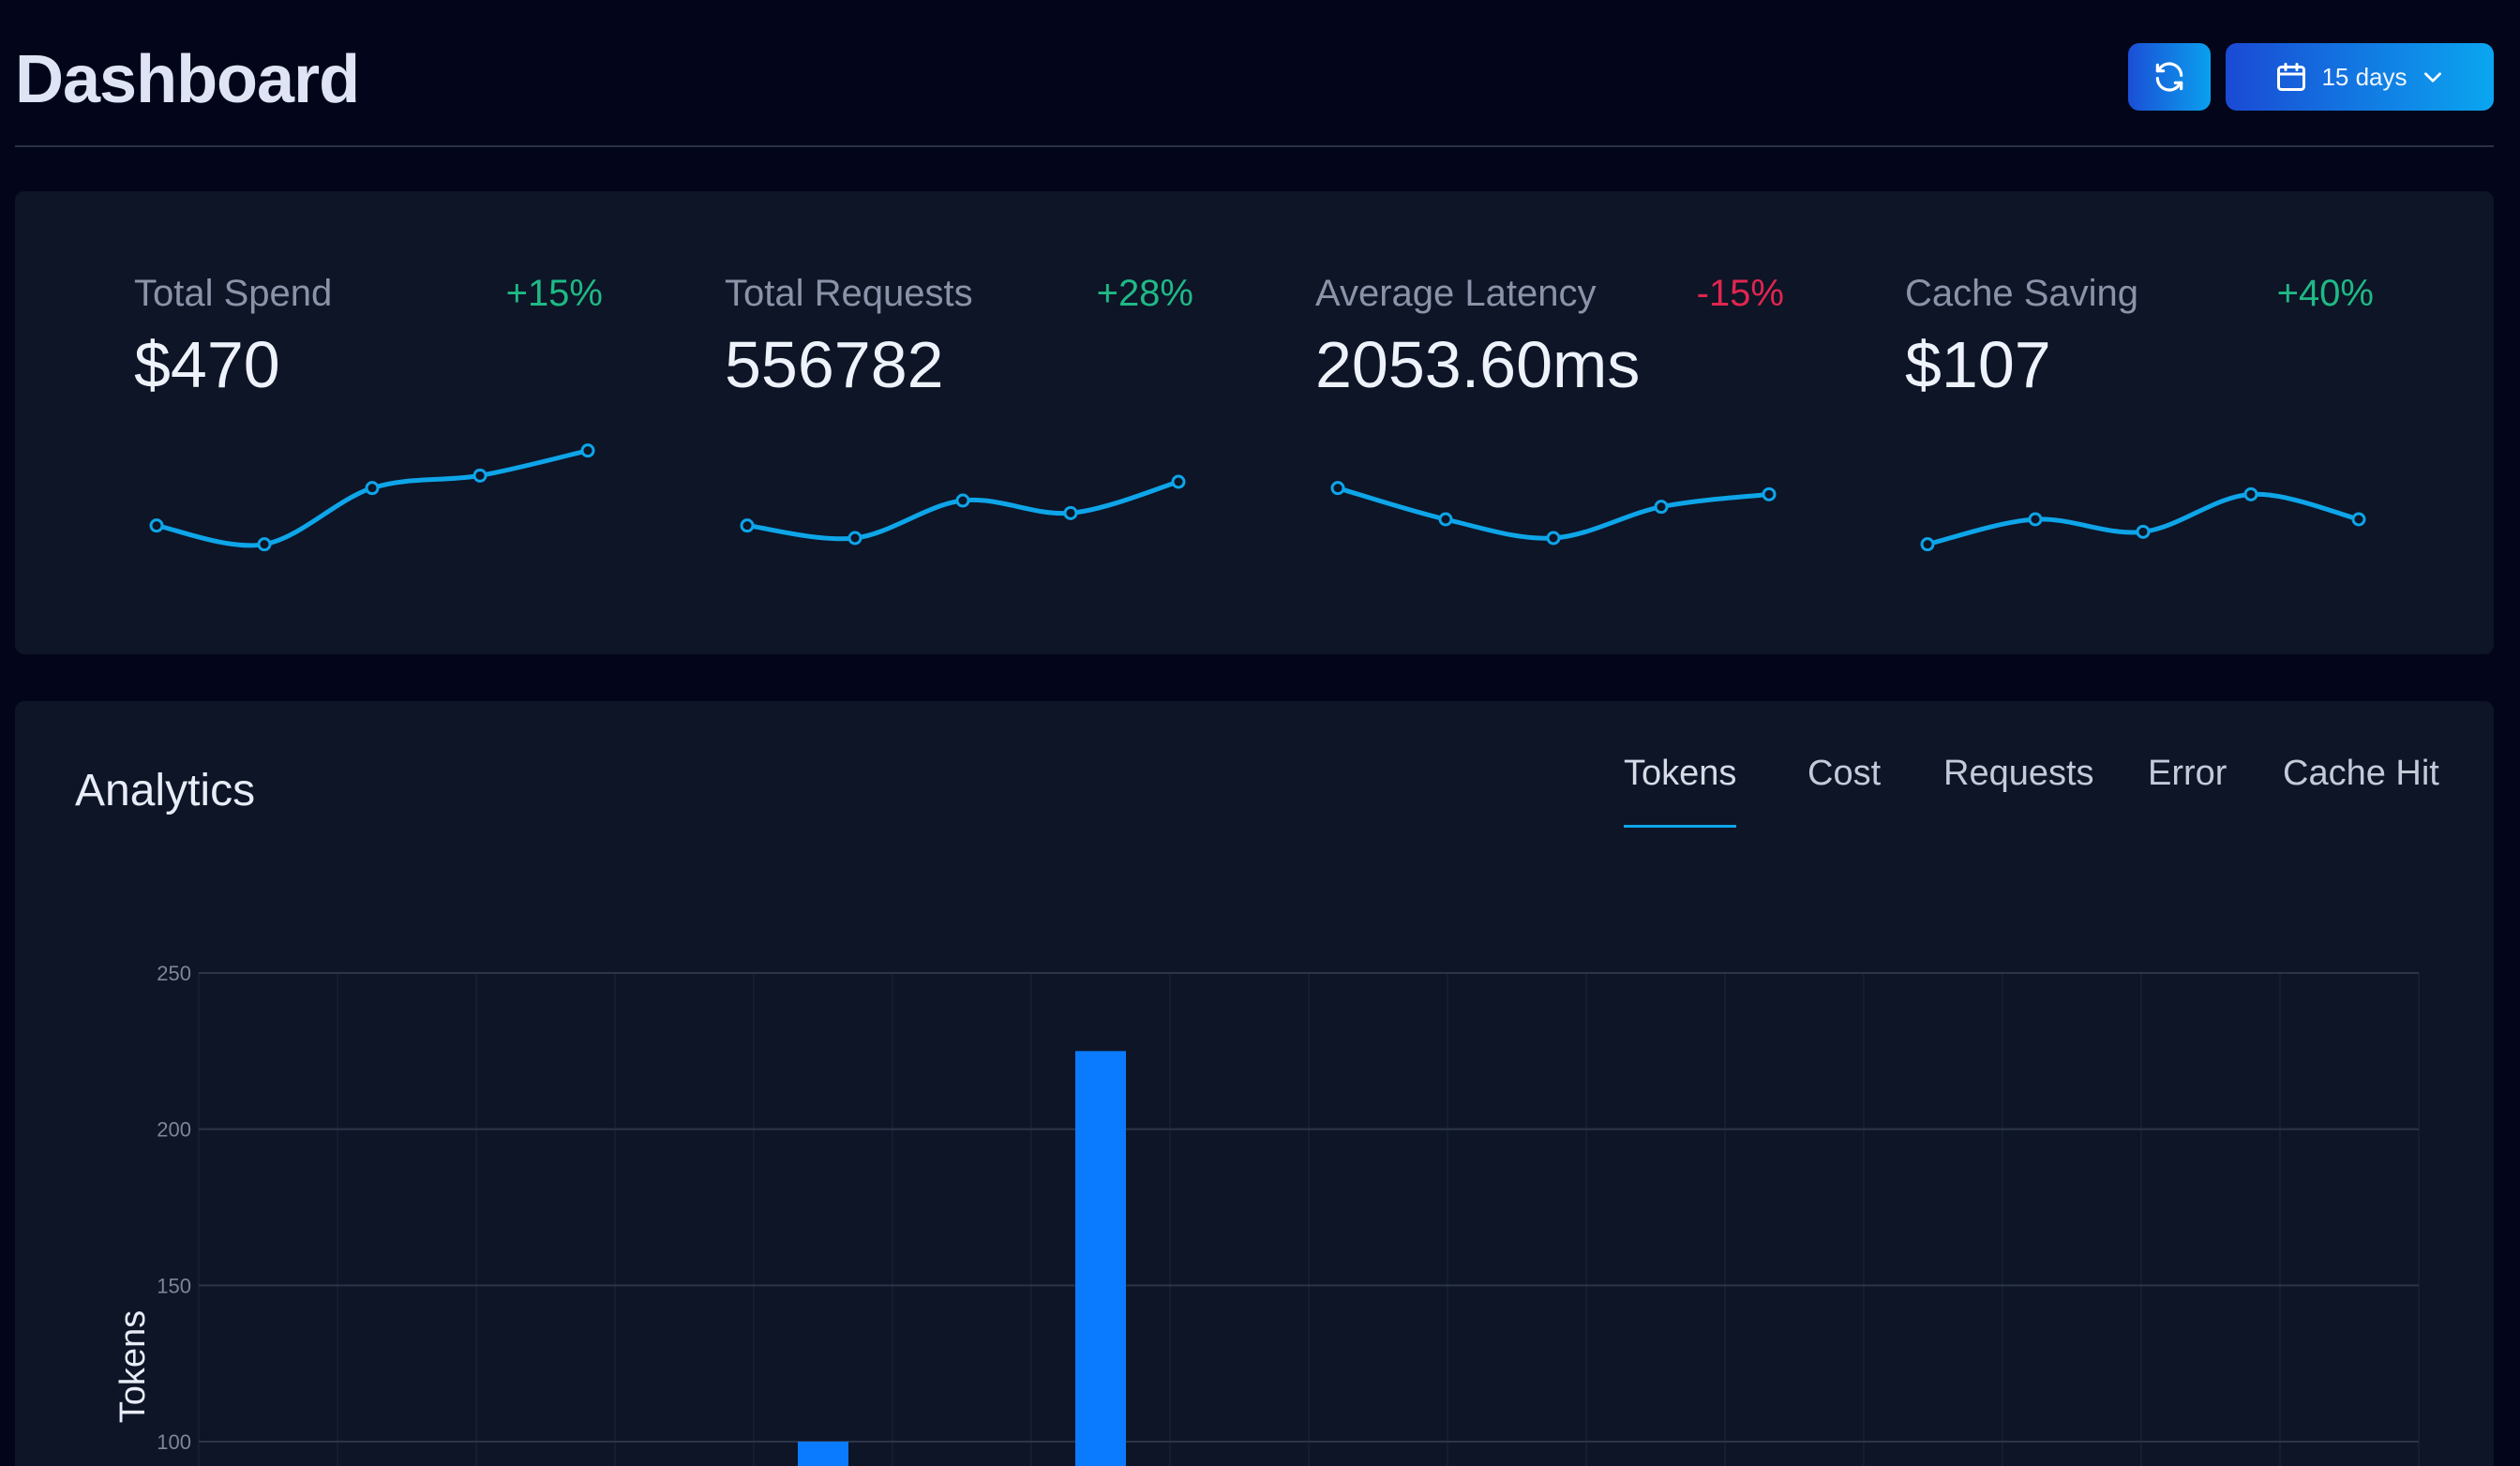  Describe the element at coordinates (849, 293) in the screenshot. I see `stat-label: Total Requests` at that location.